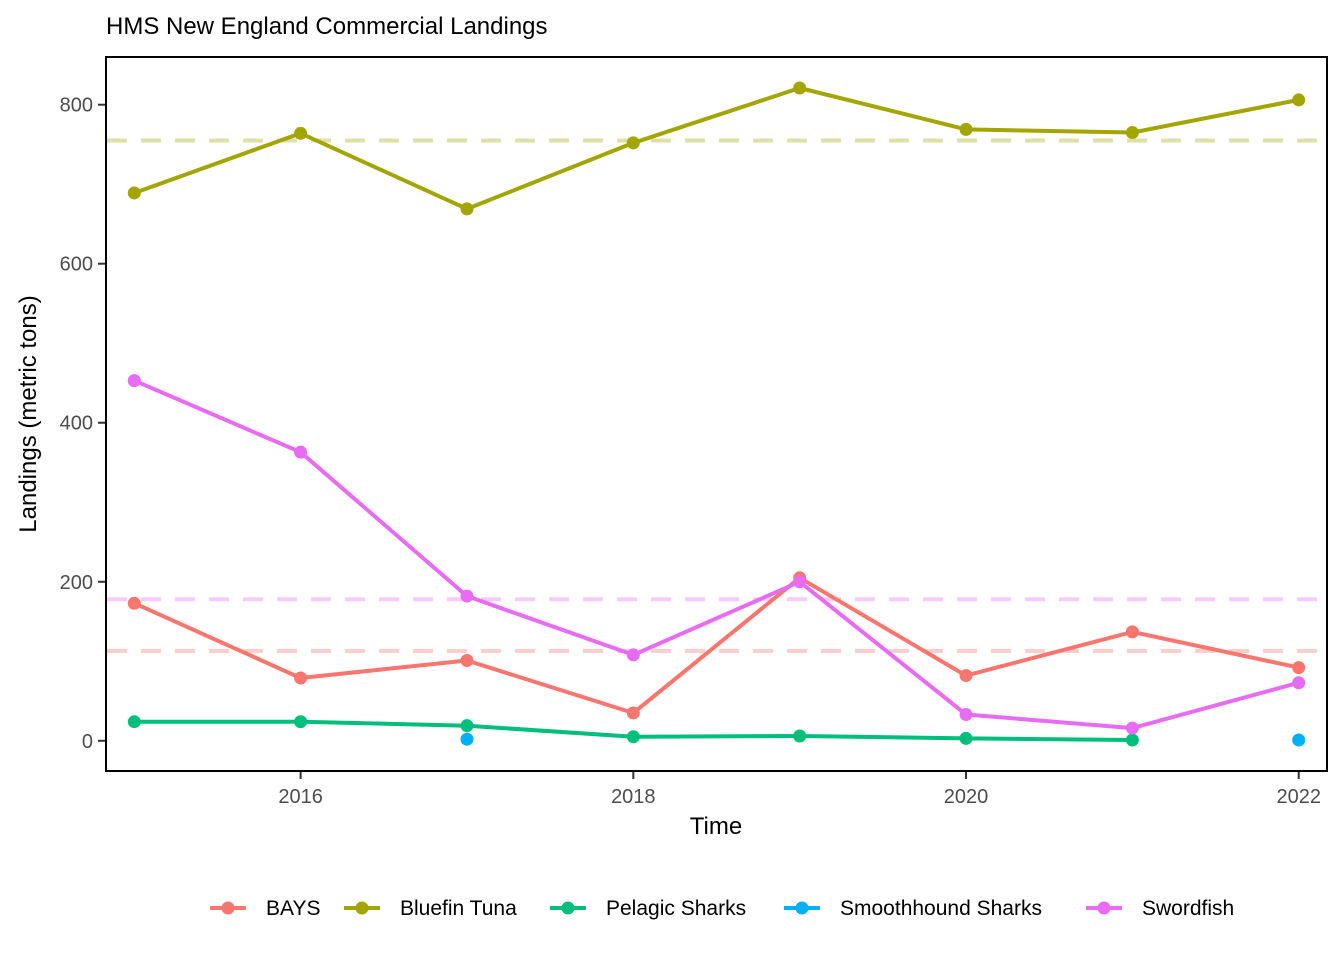 Image resolution: width=1344 pixels, height=960 pixels. I want to click on data-point-pelagic-sharks-2016, so click(301, 722).